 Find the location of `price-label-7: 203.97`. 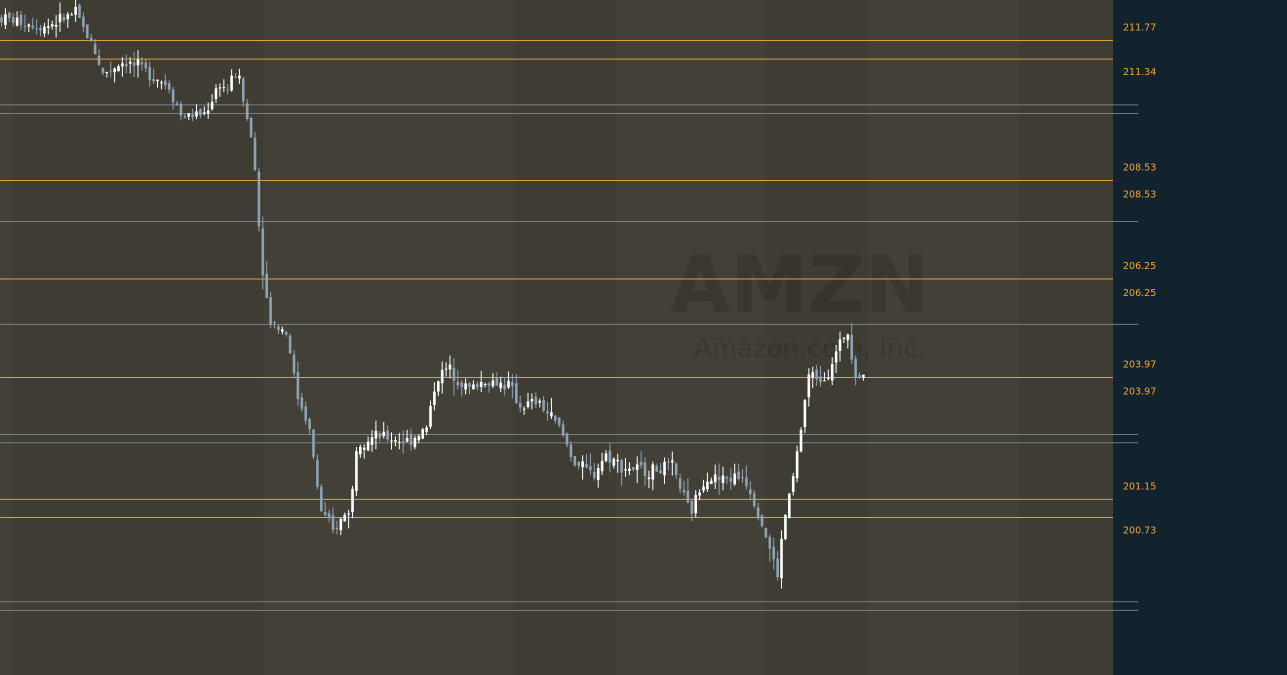

price-label-7: 203.97 is located at coordinates (1139, 392).